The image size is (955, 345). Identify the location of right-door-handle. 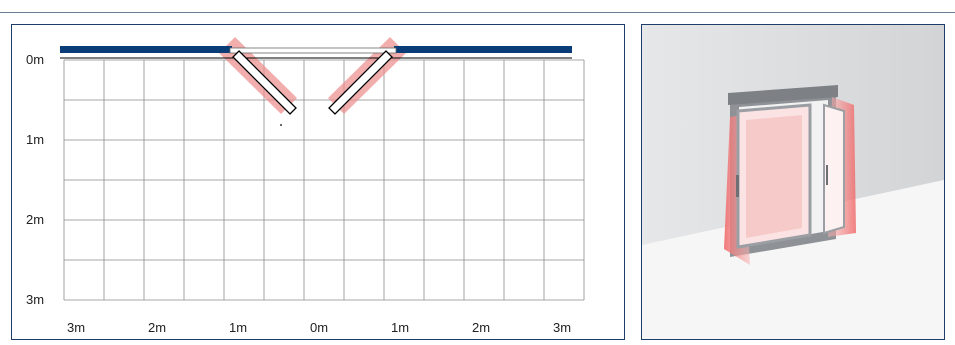
(827, 175).